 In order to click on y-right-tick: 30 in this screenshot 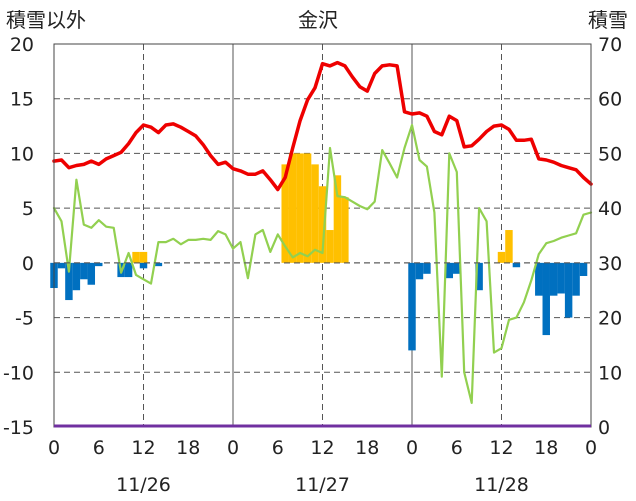, I will do `click(610, 264)`.